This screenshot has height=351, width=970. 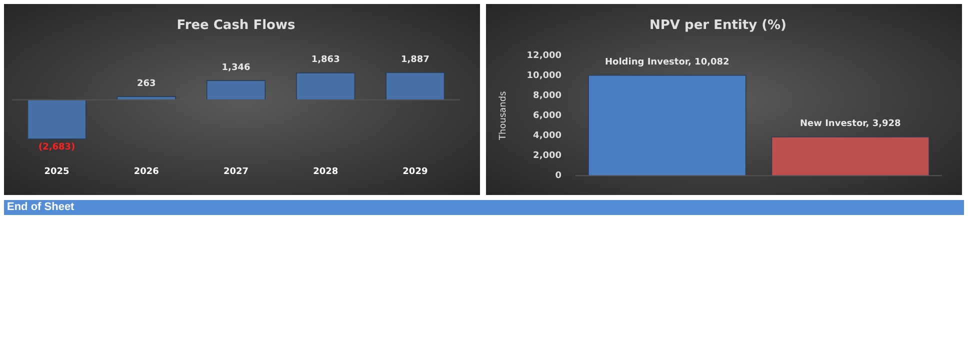 What do you see at coordinates (718, 26) in the screenshot?
I see `chart-title: NPV per Entity (%)` at bounding box center [718, 26].